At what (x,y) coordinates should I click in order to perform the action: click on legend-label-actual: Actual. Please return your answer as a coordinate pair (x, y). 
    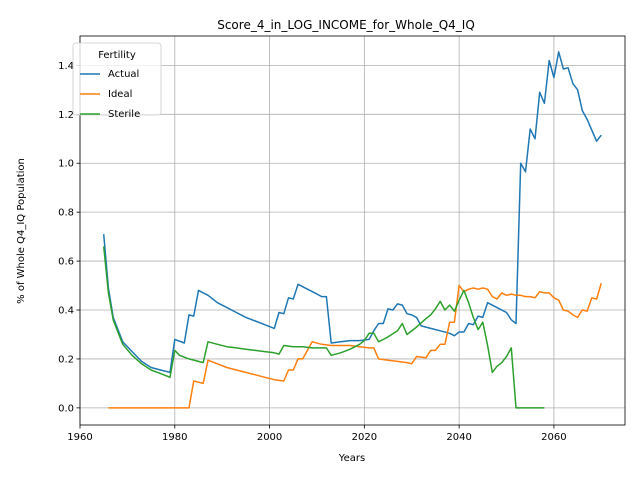
    Looking at the image, I should click on (123, 74).